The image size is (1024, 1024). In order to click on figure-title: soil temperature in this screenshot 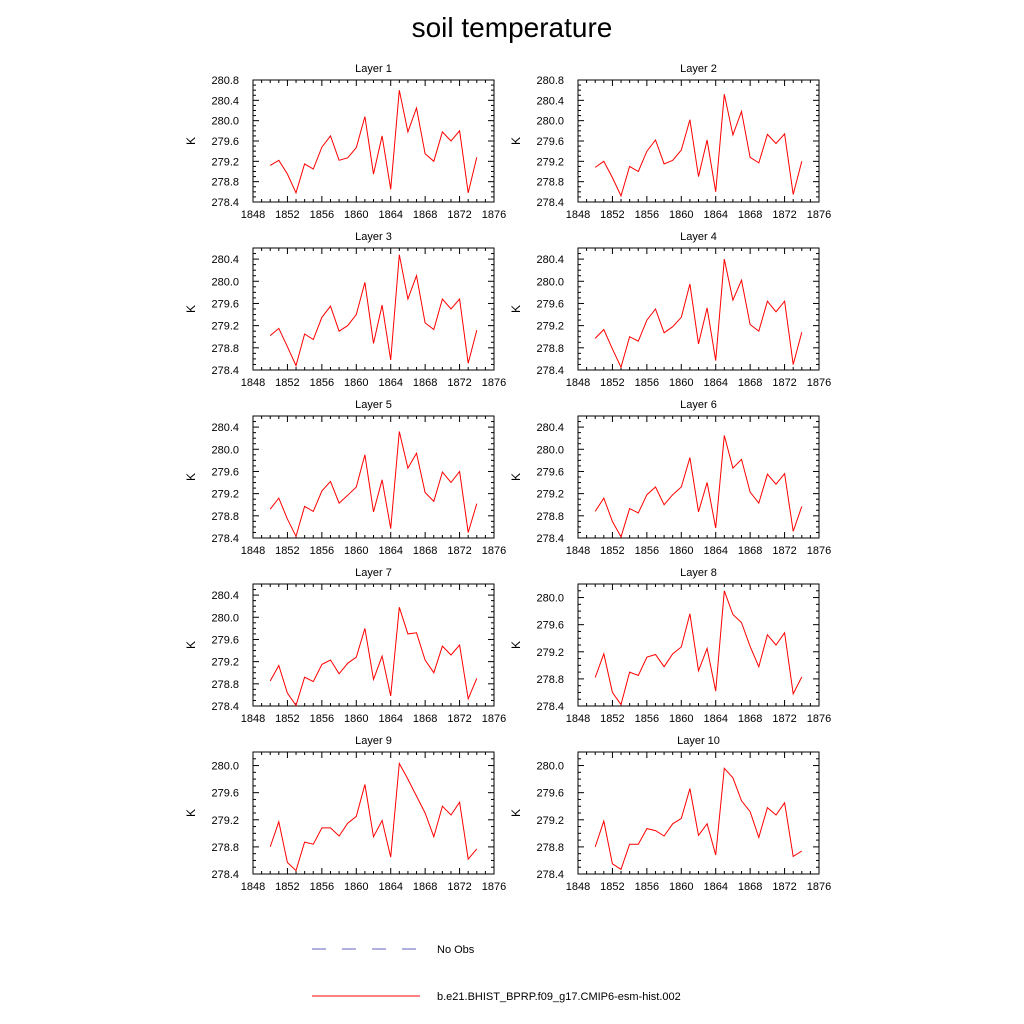, I will do `click(512, 27)`.